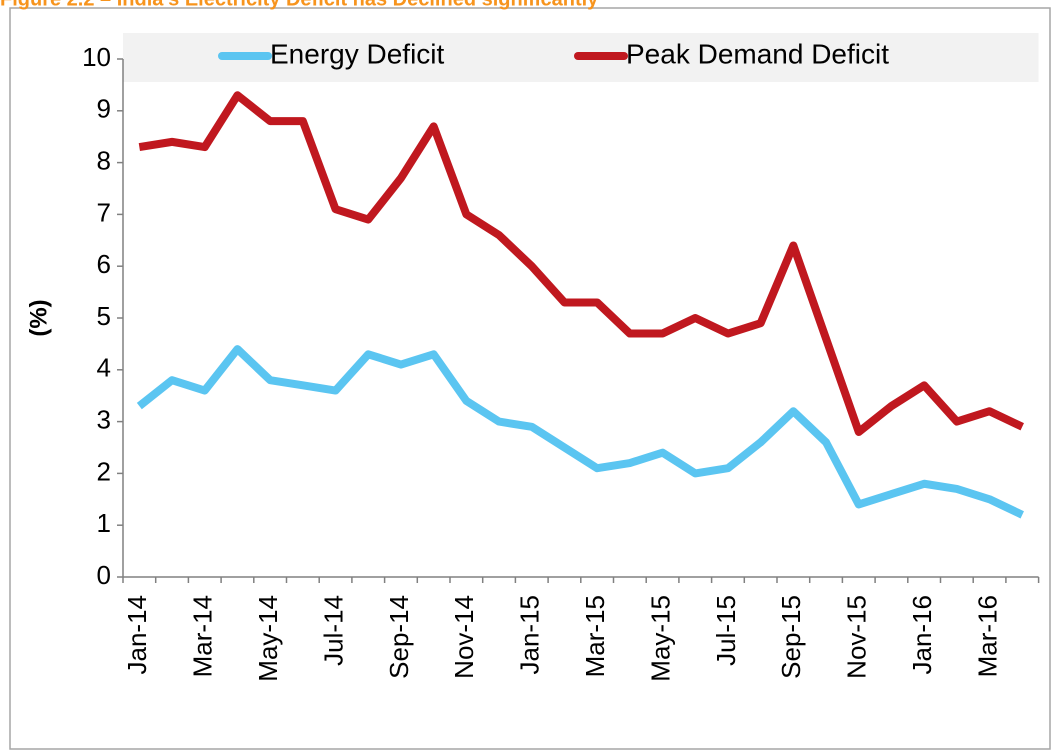  What do you see at coordinates (595, 636) in the screenshot?
I see `x-tick-label: Mar-15` at bounding box center [595, 636].